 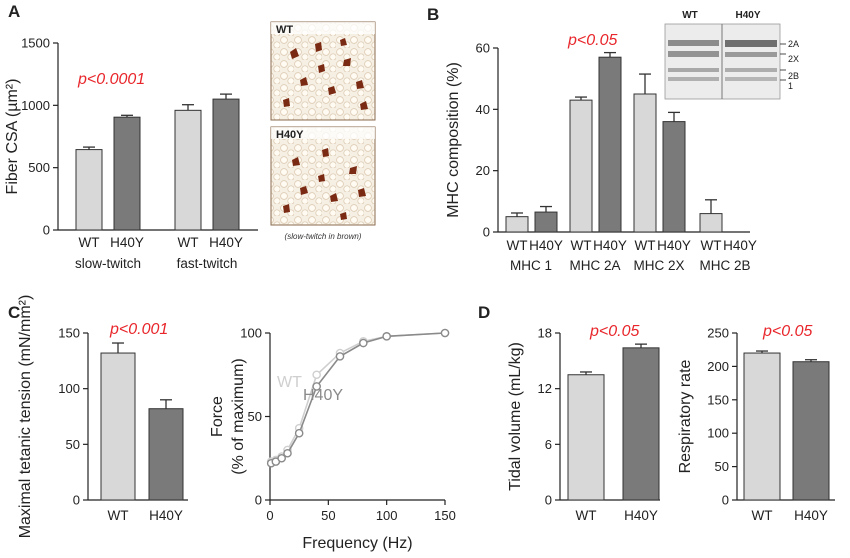 I want to click on c2-y-axis-label: Force, so click(x=217, y=416).